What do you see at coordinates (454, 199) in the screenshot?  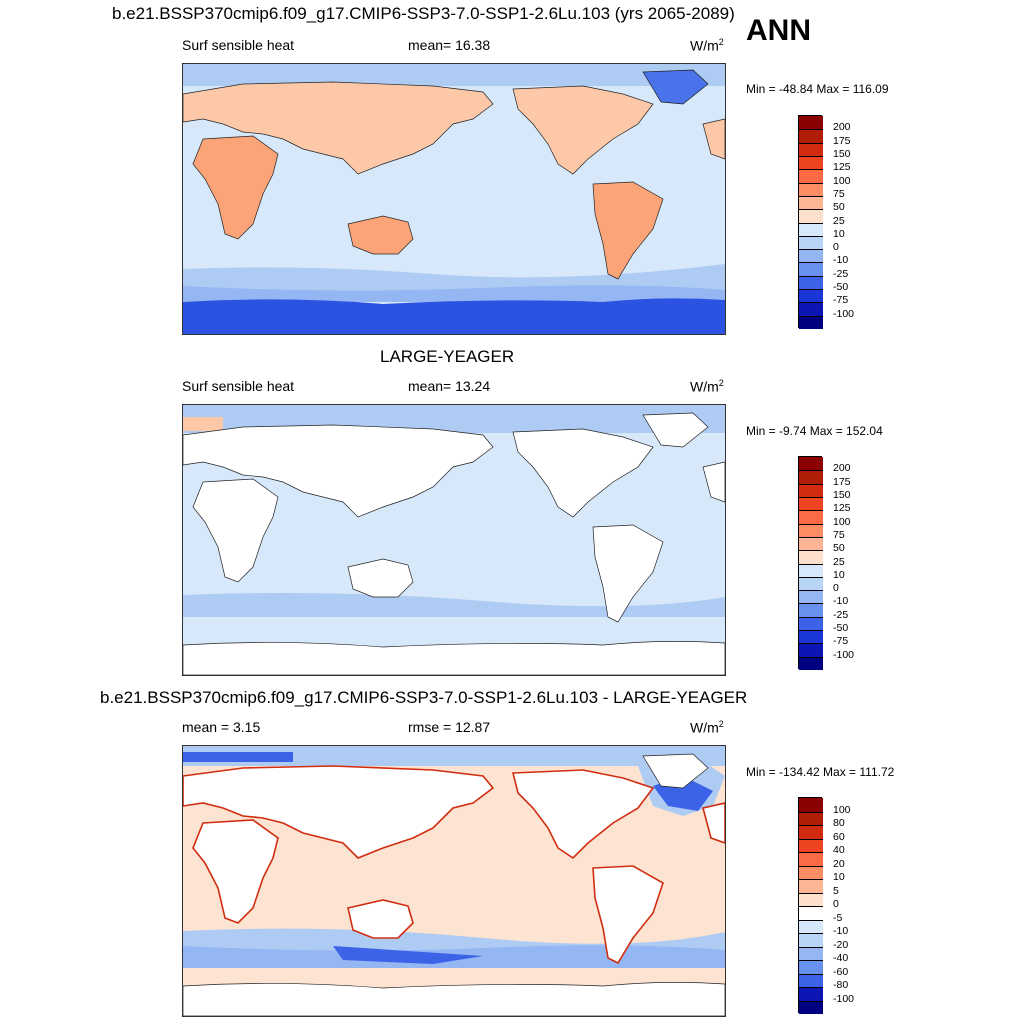 I see `panel1-map-svg` at bounding box center [454, 199].